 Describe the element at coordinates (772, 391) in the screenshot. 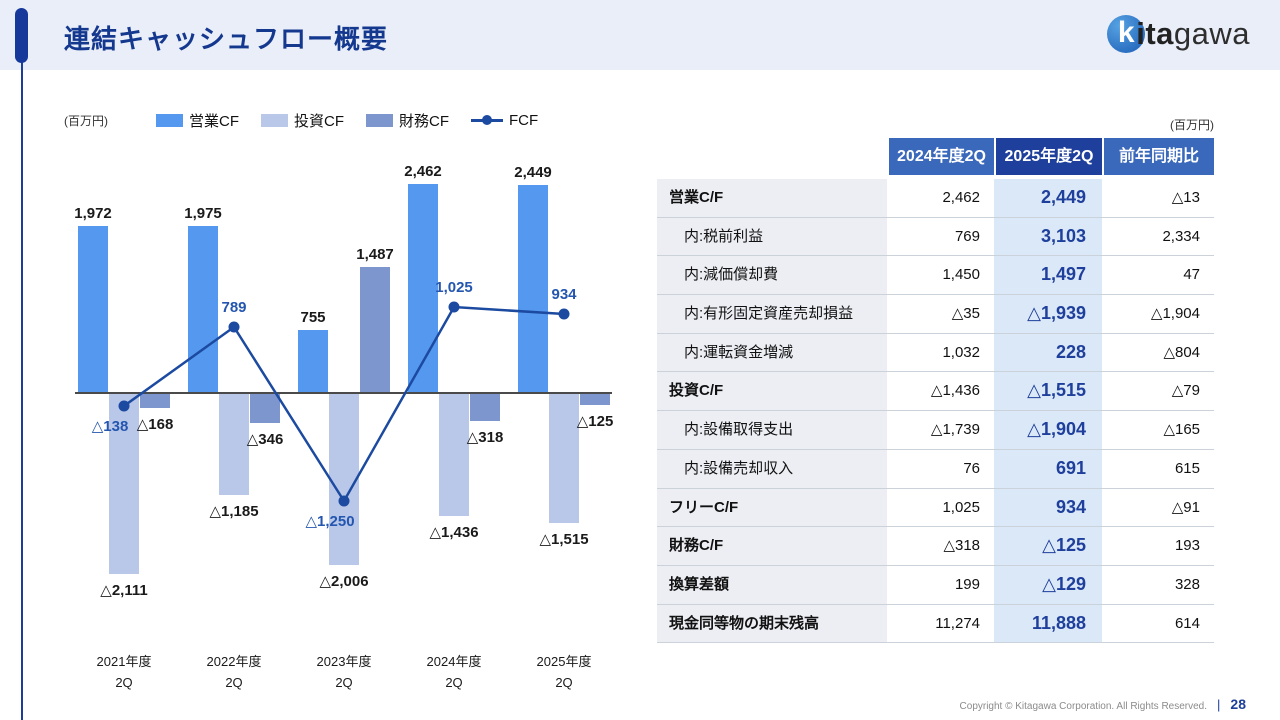

I see `row-label: 投資C/F` at that location.